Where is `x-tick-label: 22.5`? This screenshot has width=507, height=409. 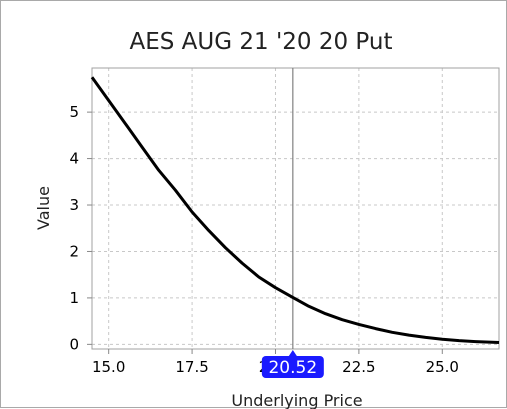 x-tick-label: 22.5 is located at coordinates (358, 367).